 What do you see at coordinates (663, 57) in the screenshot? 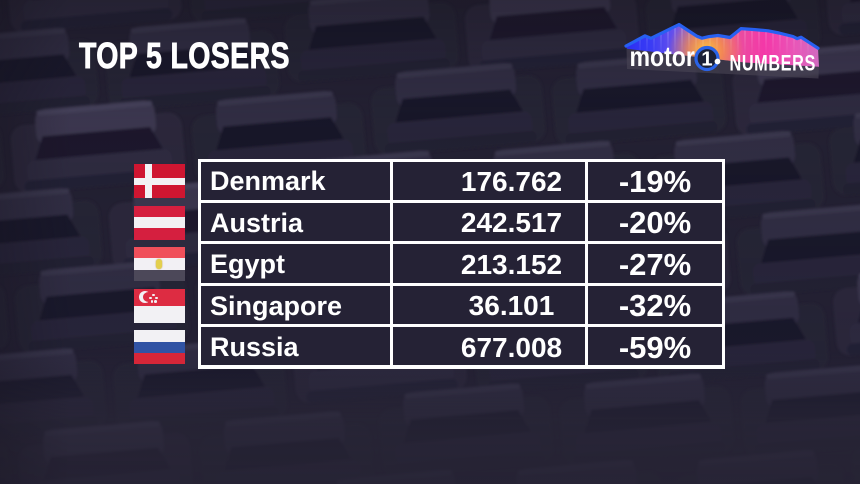
I see `svg-text: motor` at bounding box center [663, 57].